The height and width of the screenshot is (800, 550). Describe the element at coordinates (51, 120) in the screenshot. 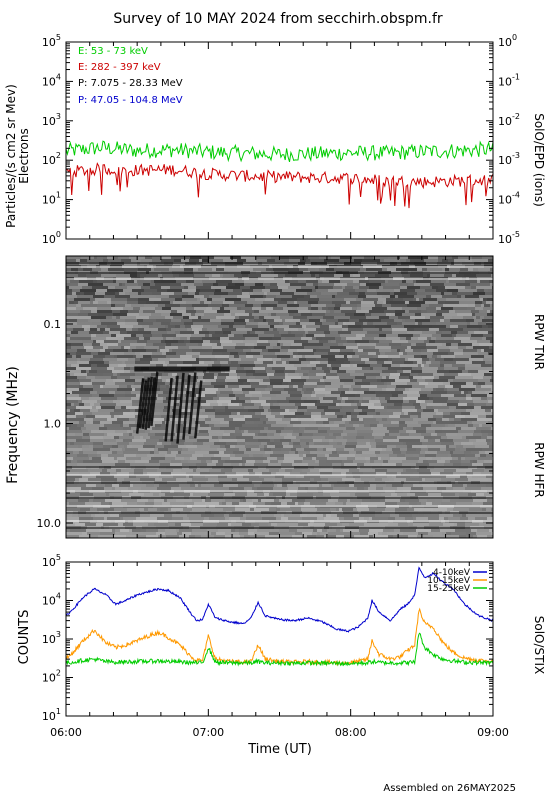

I see `epd-ytick-label-left: 103` at that location.